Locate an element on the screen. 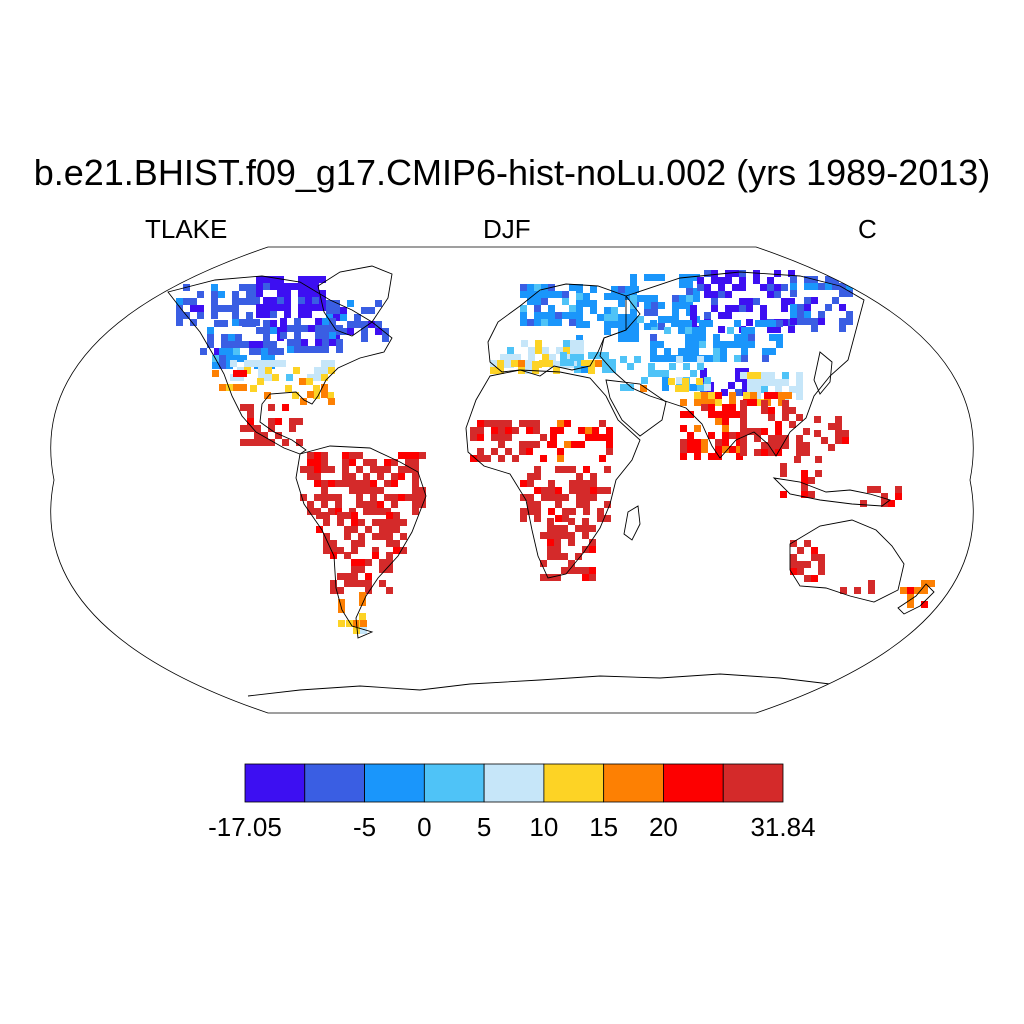 The image size is (1024, 1024). coastline-new-zealand is located at coordinates (916, 599).